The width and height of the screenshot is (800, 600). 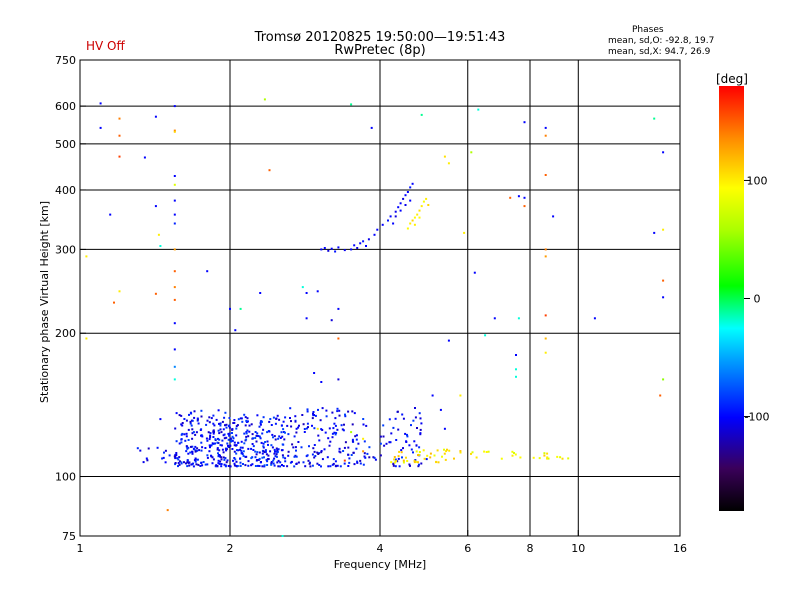 What do you see at coordinates (65, 333) in the screenshot?
I see `y-tick-label: 200` at bounding box center [65, 333].